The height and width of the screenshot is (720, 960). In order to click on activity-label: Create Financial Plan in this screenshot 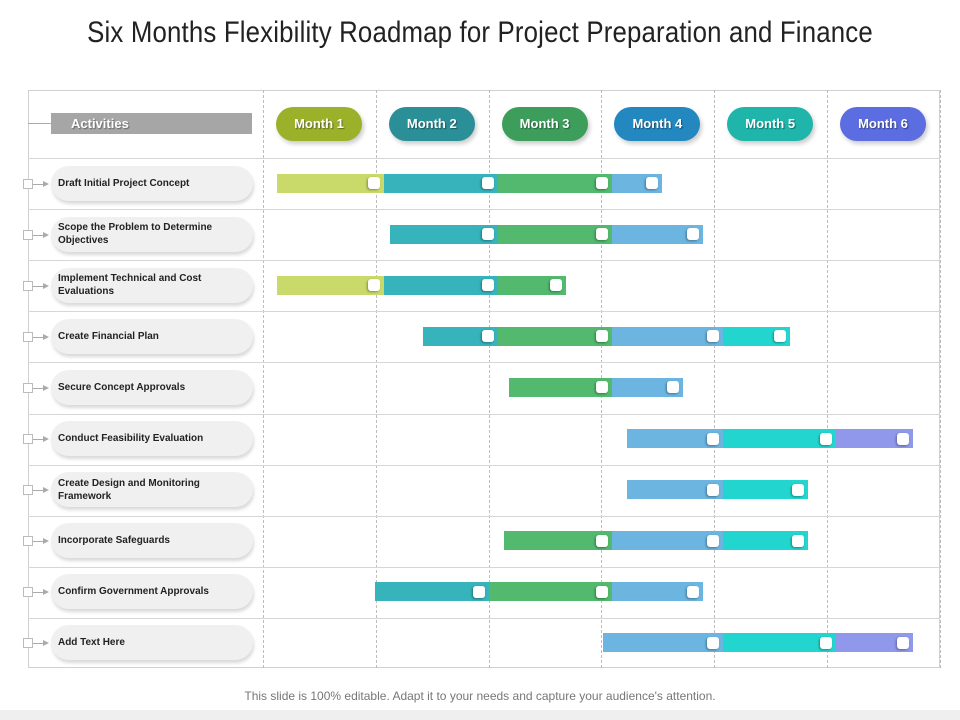, I will do `click(152, 336)`.